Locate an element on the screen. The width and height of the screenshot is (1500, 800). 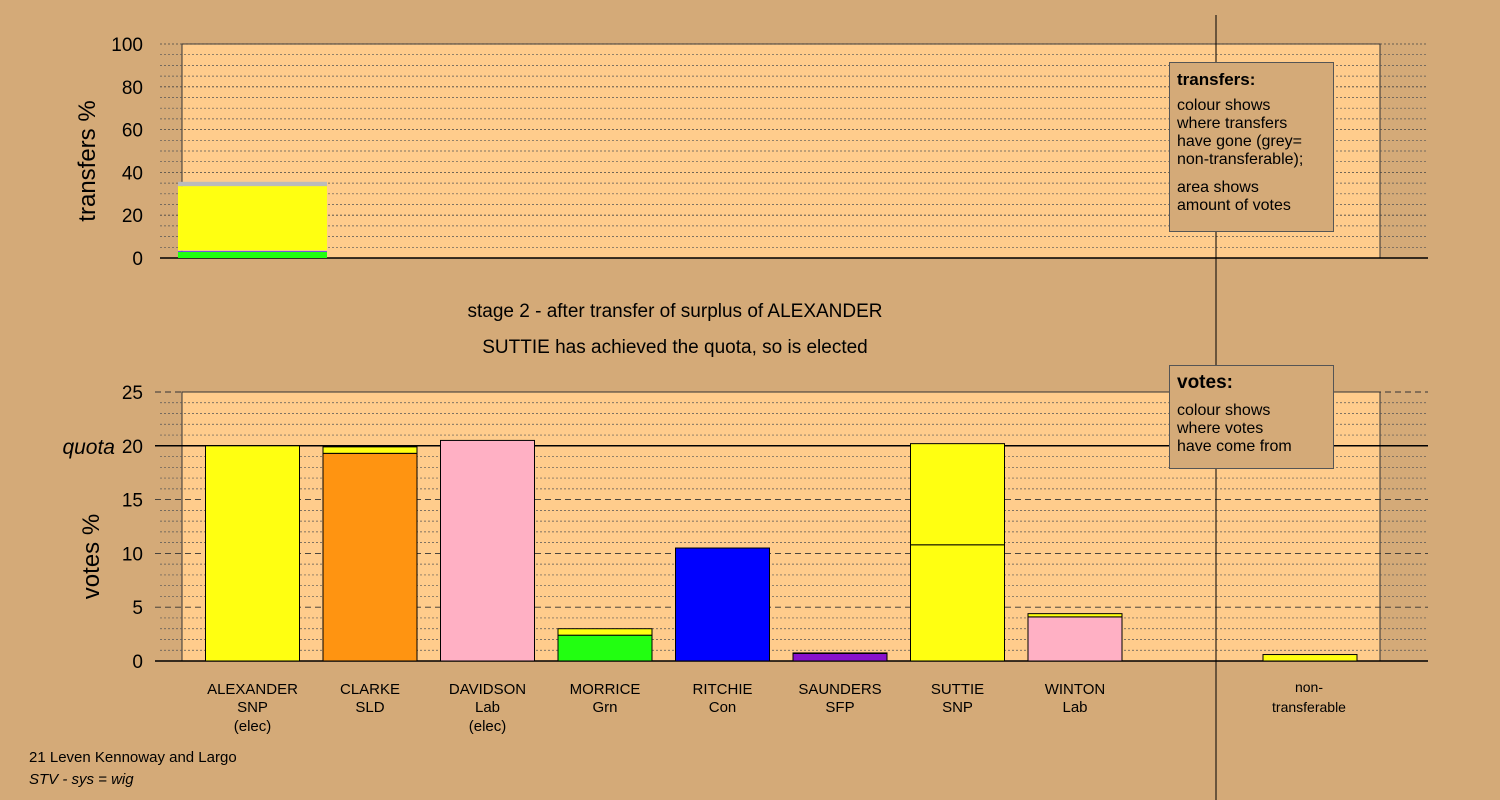
transfers-y-tick: 0 is located at coordinates (137, 259).